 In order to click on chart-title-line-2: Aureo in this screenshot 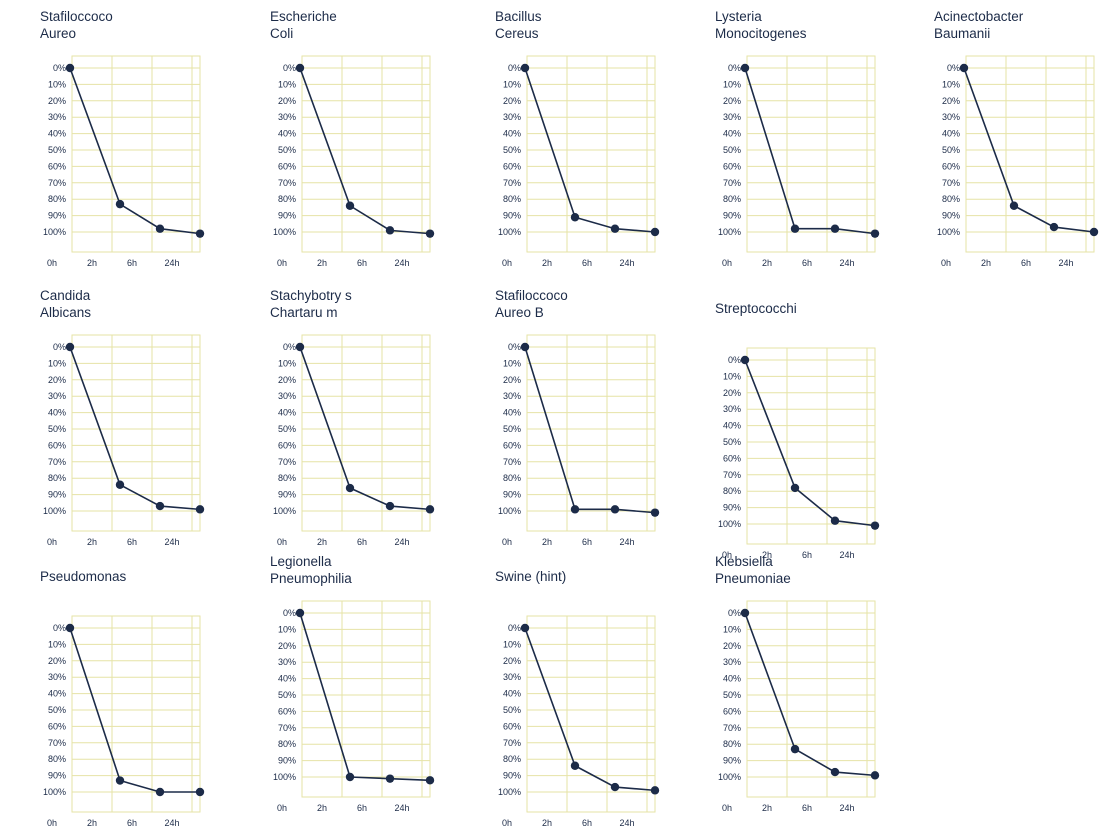, I will do `click(58, 33)`.